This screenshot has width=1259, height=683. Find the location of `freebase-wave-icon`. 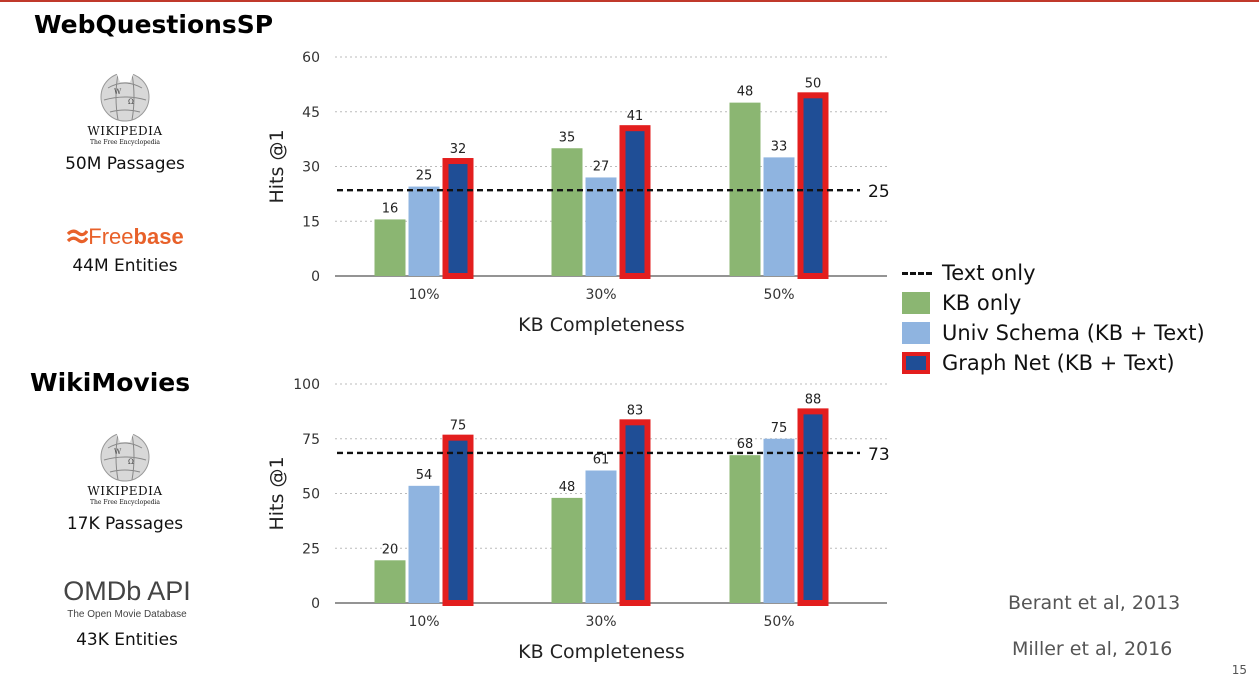

freebase-wave-icon is located at coordinates (78, 236).